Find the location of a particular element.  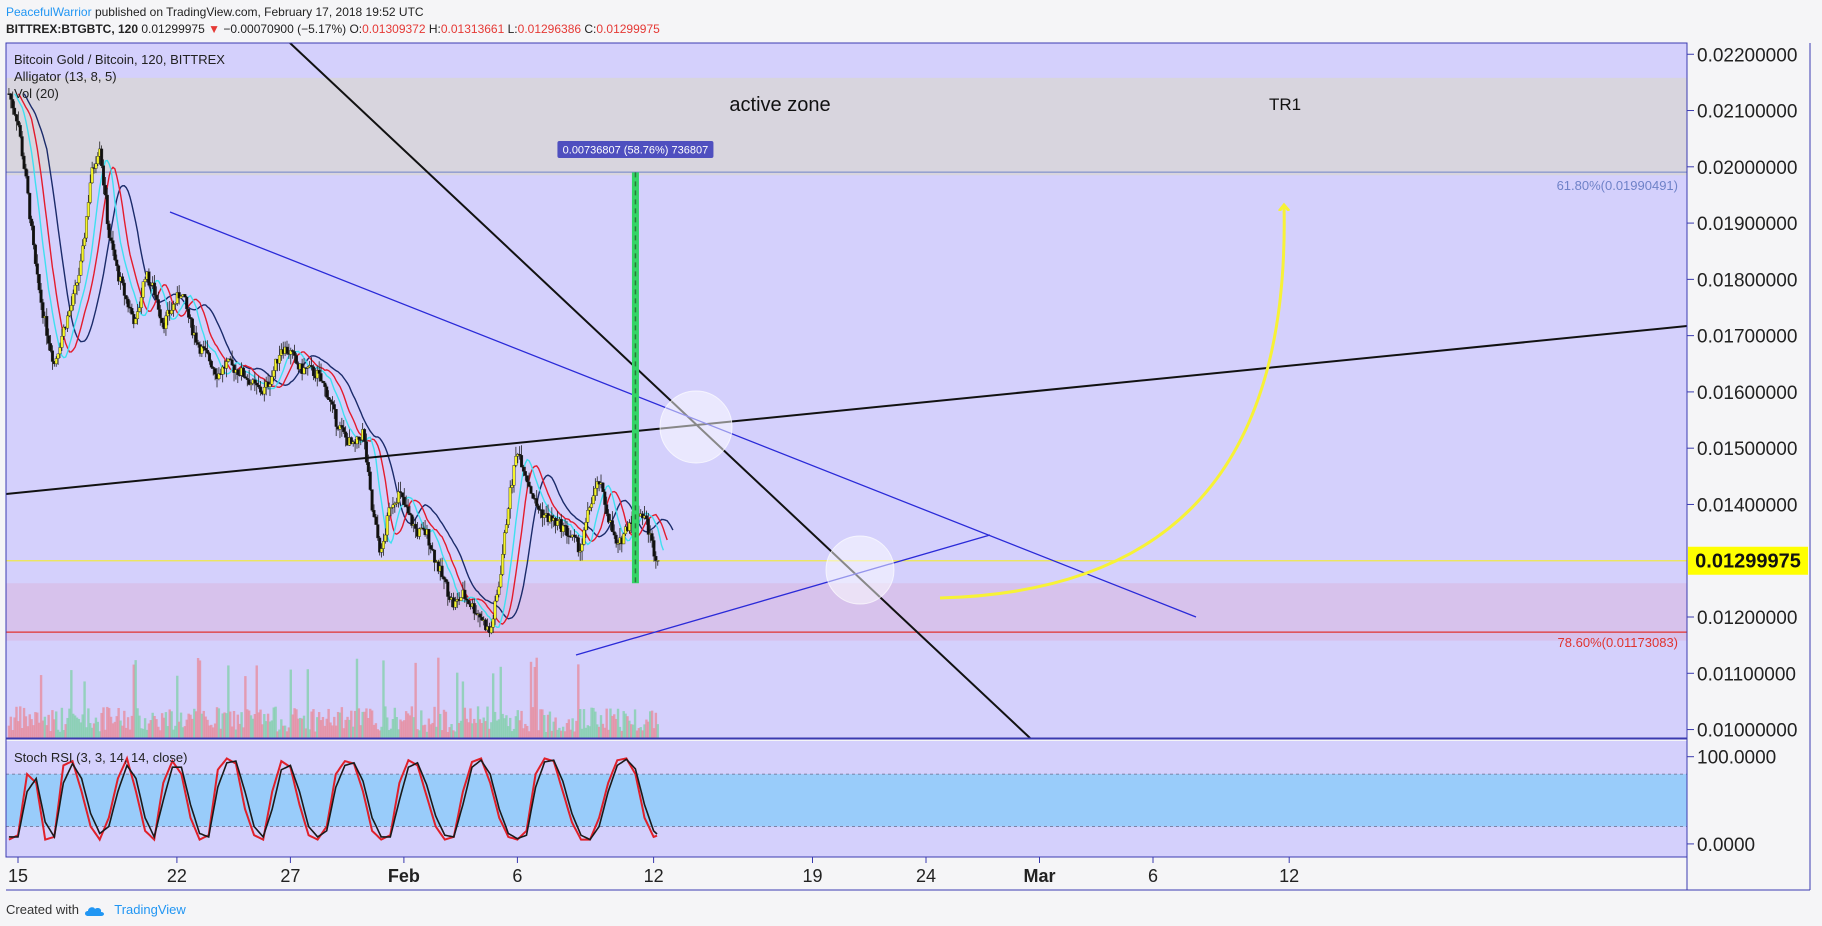

last-price-value: 0.01299975 is located at coordinates (1748, 562).